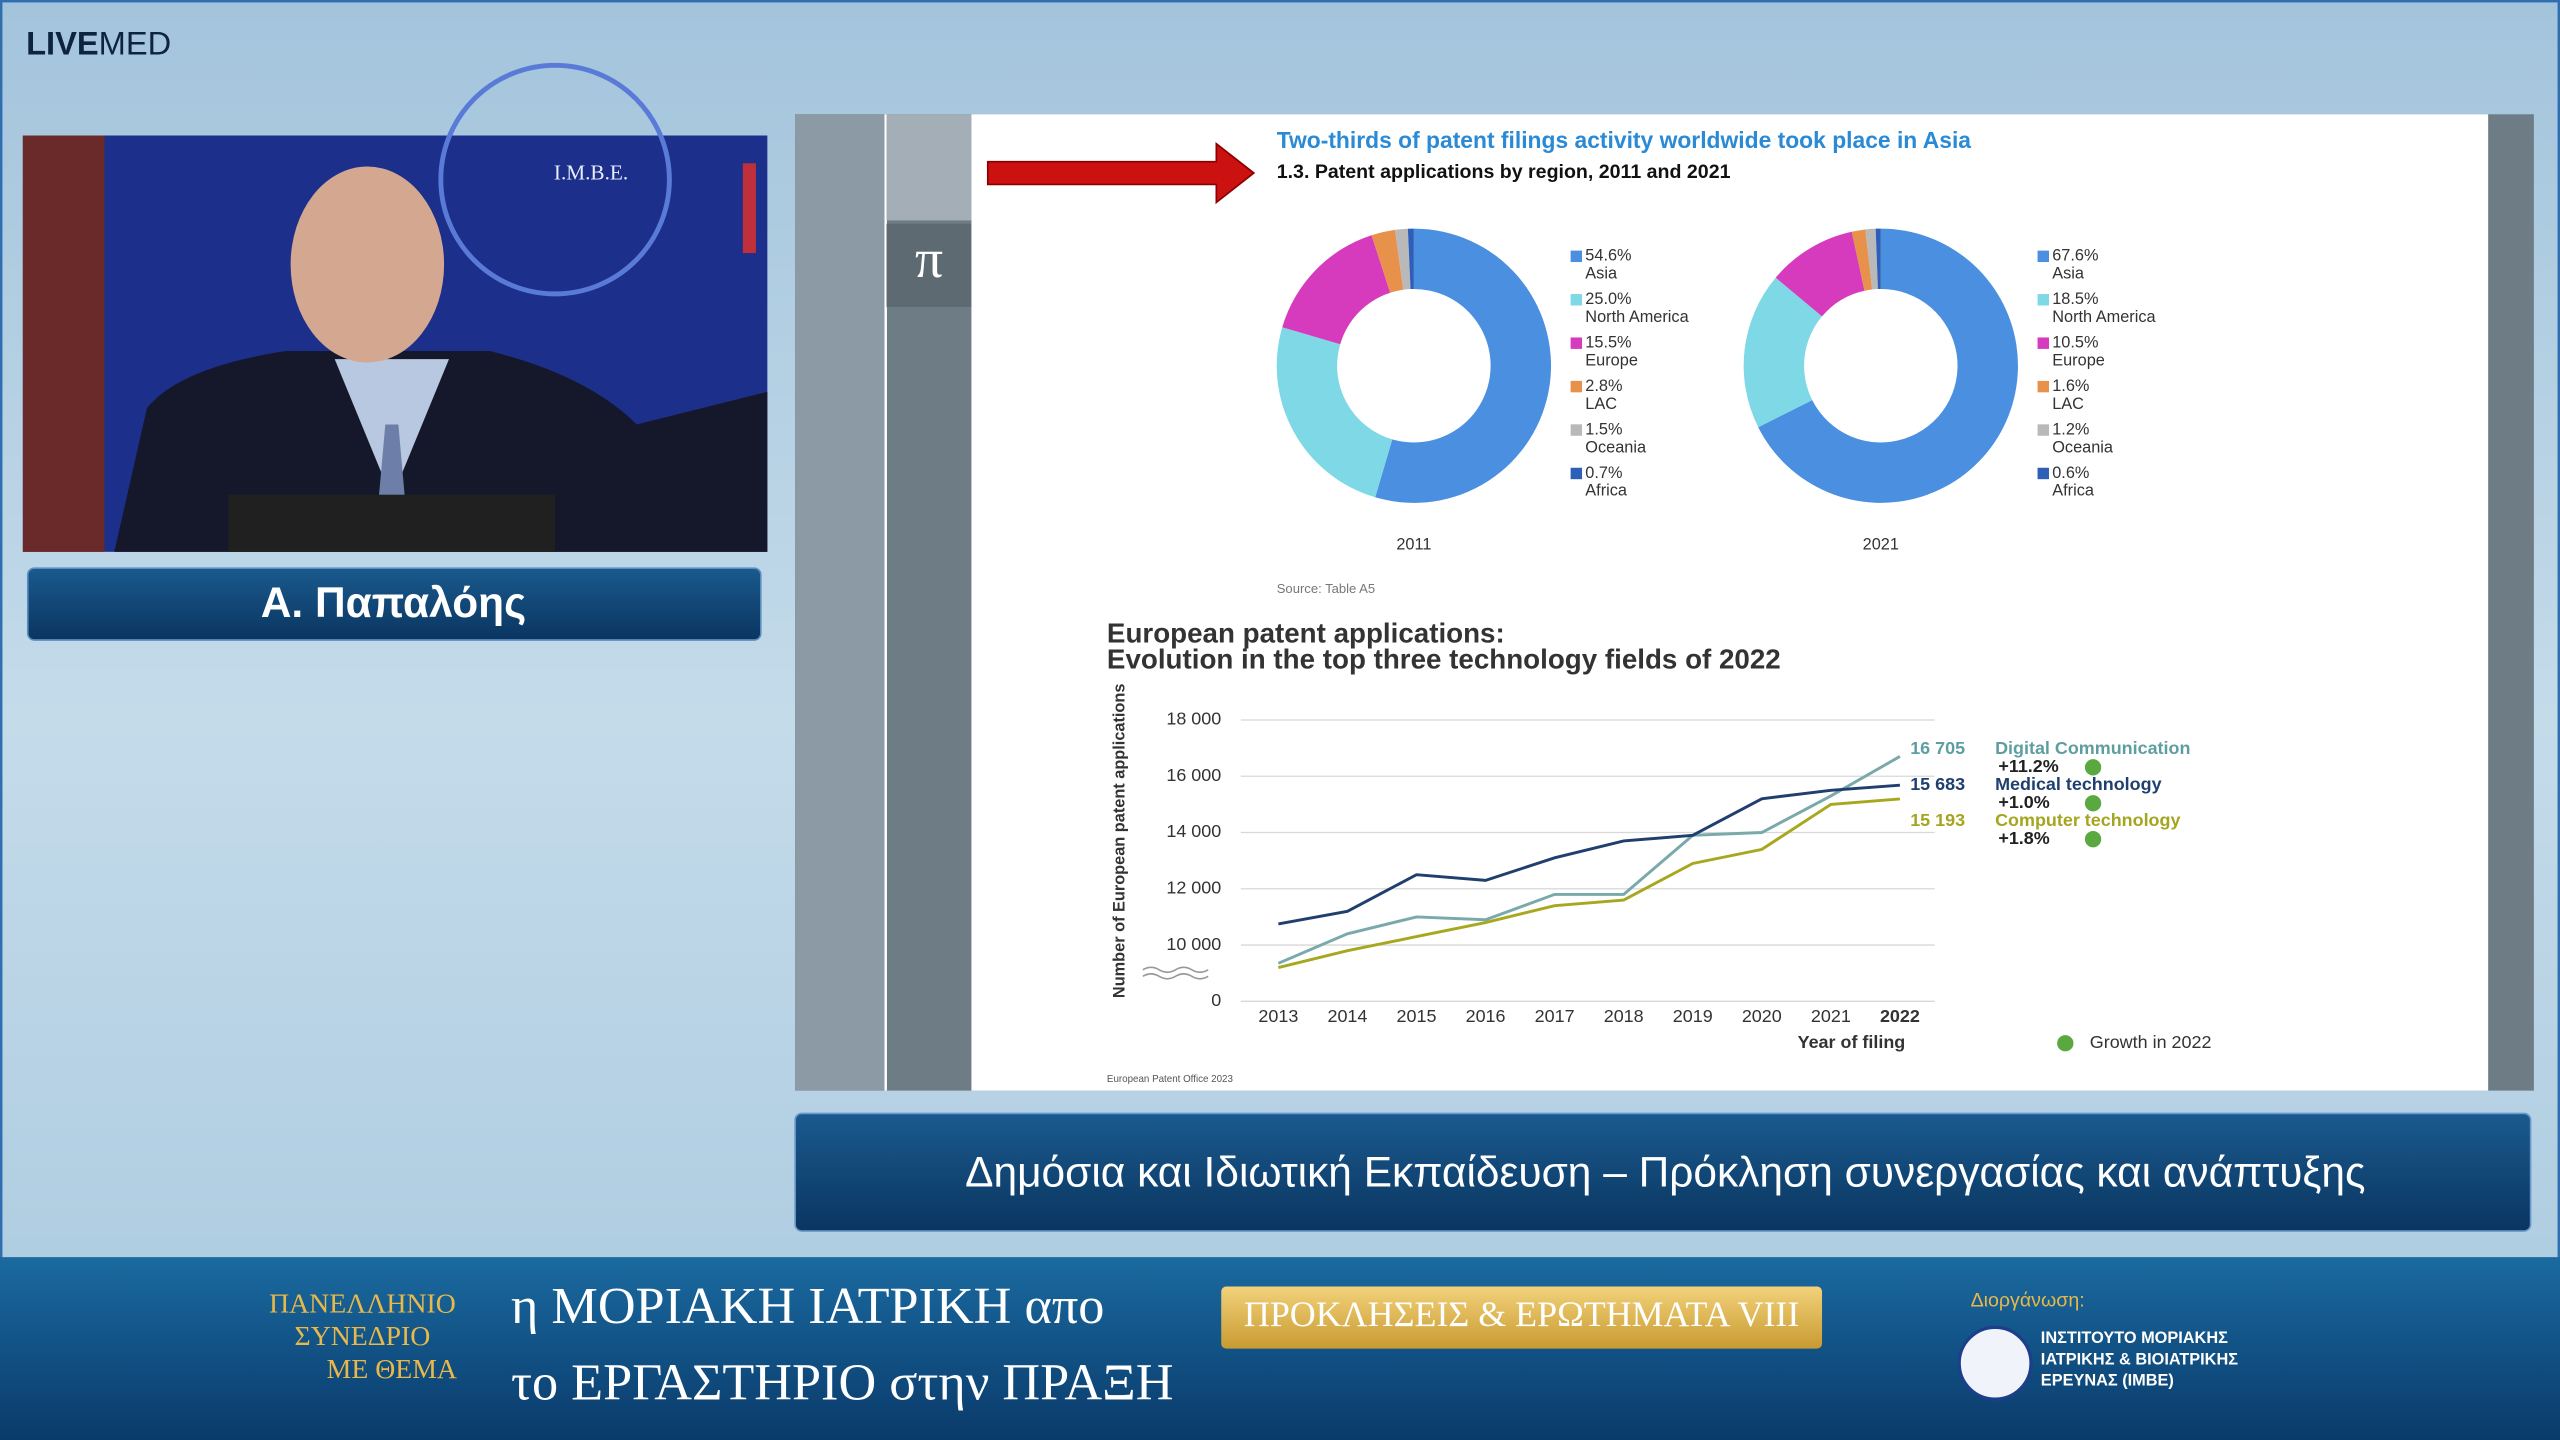  What do you see at coordinates (1347, 1016) in the screenshot?
I see `x-tick-label: 2014` at bounding box center [1347, 1016].